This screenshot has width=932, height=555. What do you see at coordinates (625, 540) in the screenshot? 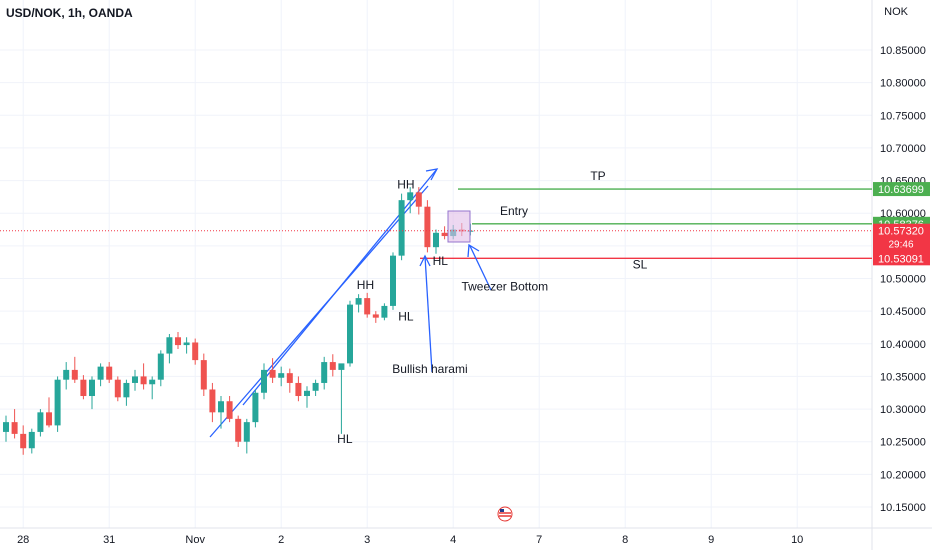
I see `x-tick-label: 8` at bounding box center [625, 540].